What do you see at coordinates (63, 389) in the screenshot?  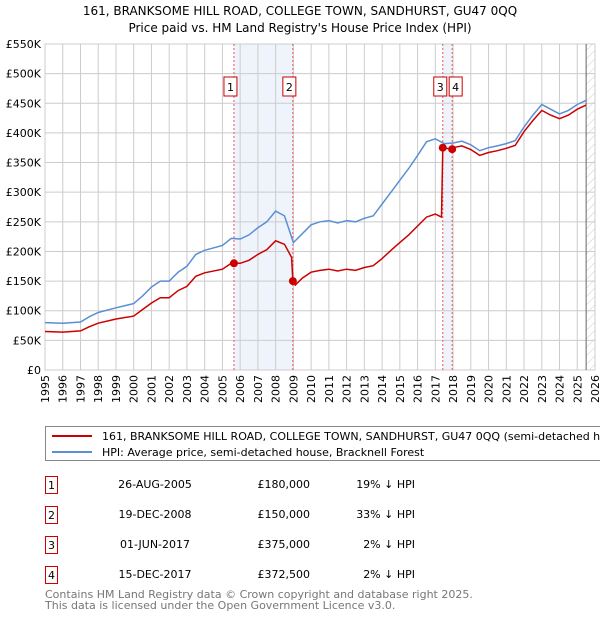 I see `x-tick-label: 1996` at bounding box center [63, 389].